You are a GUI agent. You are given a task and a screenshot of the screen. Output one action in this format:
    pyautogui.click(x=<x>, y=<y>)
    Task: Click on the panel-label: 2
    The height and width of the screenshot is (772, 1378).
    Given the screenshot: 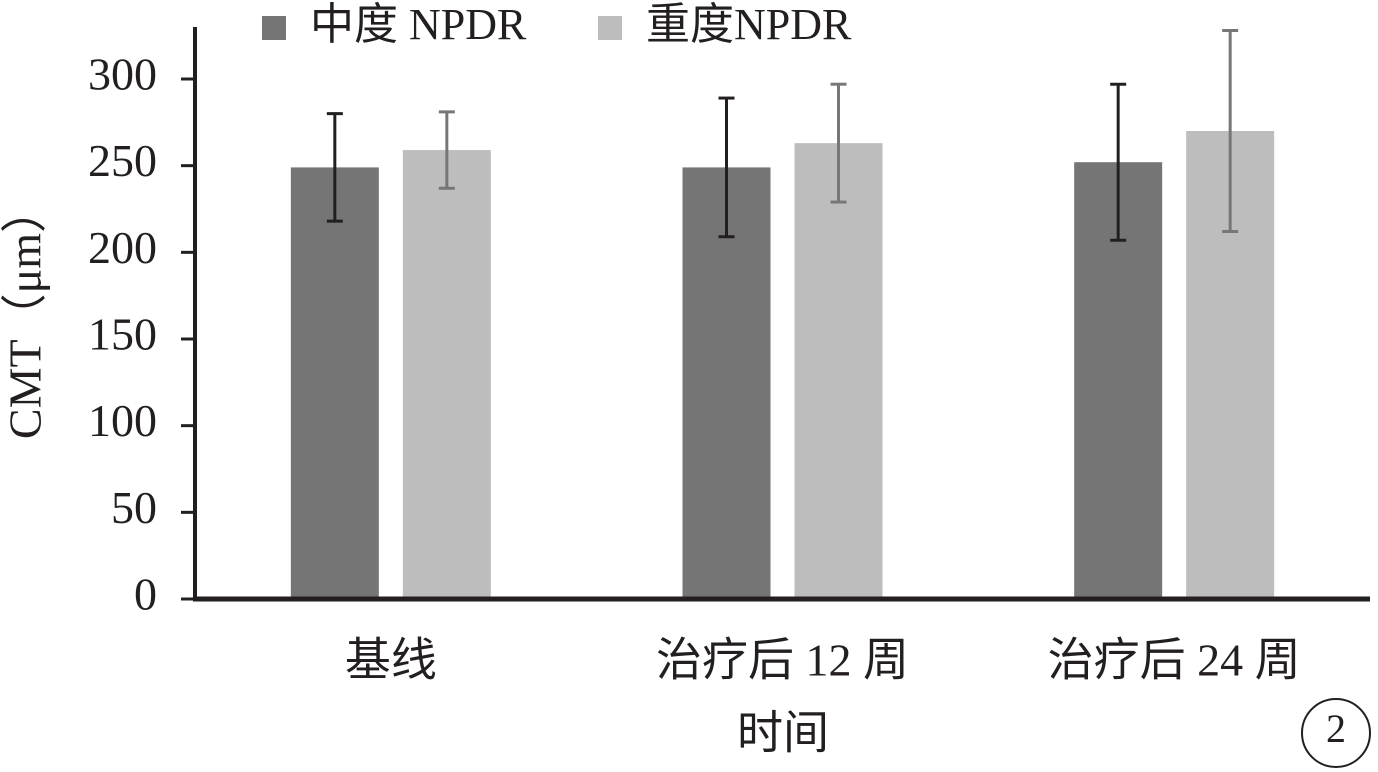 What is the action you would take?
    pyautogui.click(x=1336, y=728)
    